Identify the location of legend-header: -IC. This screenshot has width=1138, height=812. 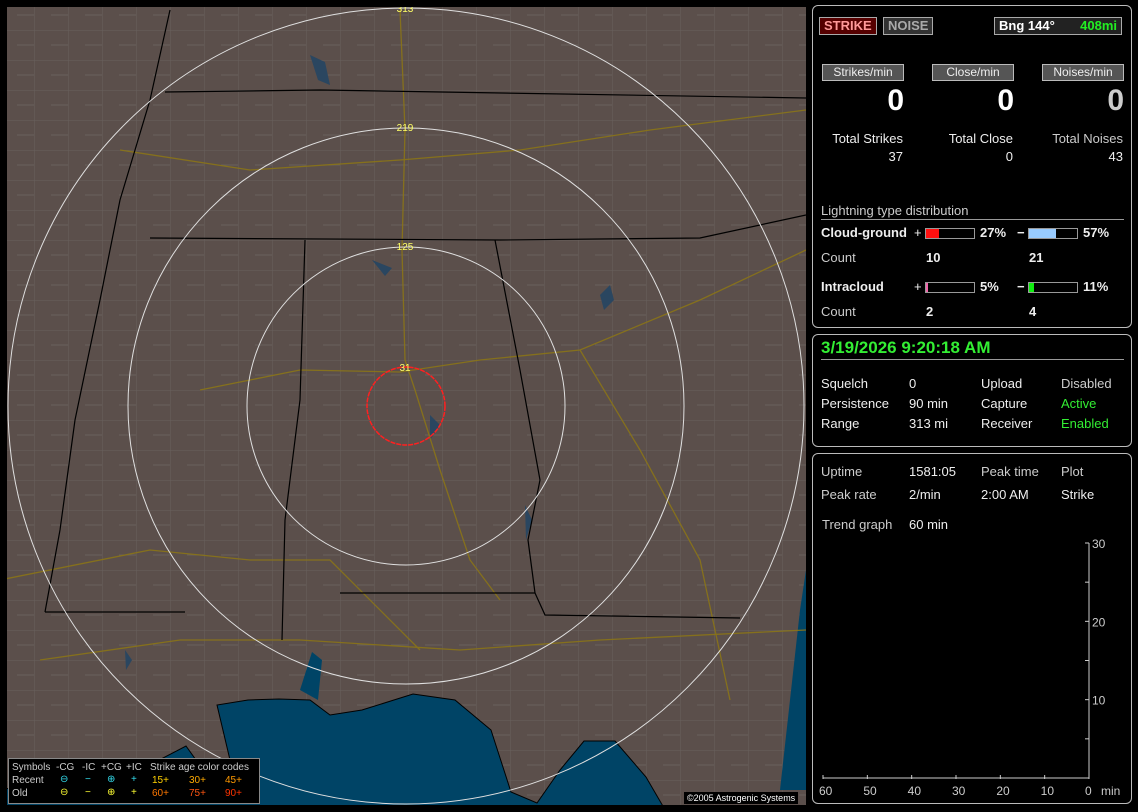
(89, 767).